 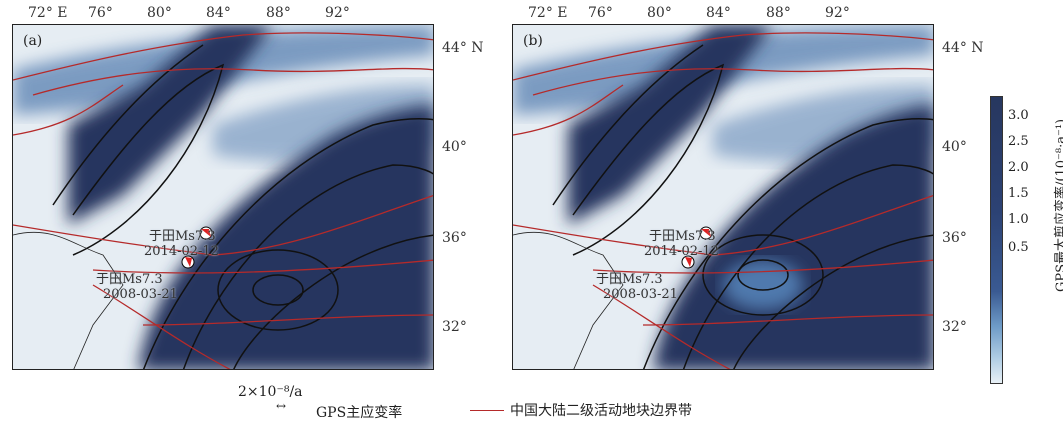 I want to click on legend-arrow-label: GPS主应变率, so click(x=359, y=413).